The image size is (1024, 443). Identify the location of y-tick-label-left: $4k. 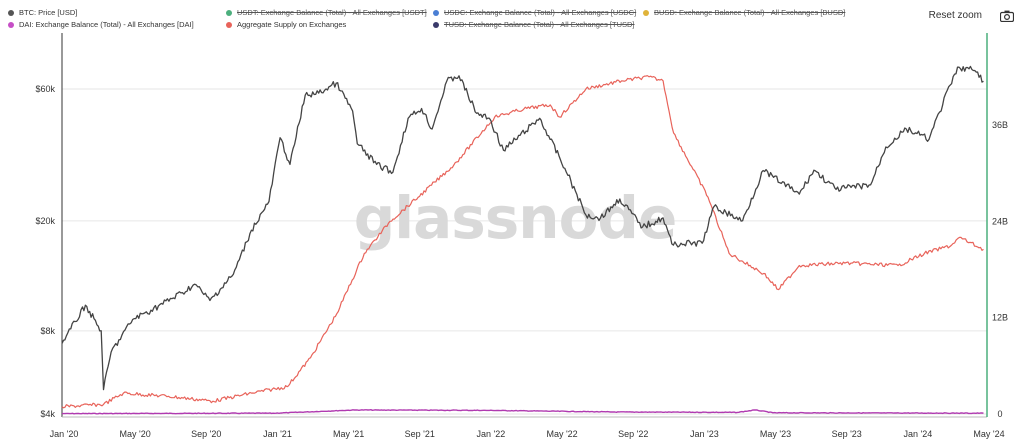
(47, 414).